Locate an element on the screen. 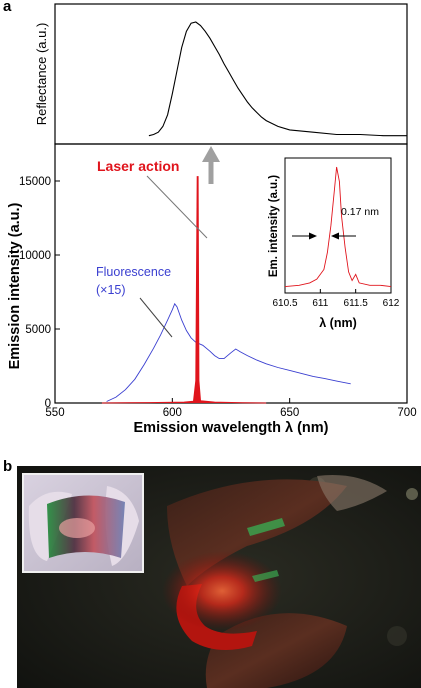 The width and height of the screenshot is (421, 688). inset-x-tick-label: 612 is located at coordinates (391, 303).